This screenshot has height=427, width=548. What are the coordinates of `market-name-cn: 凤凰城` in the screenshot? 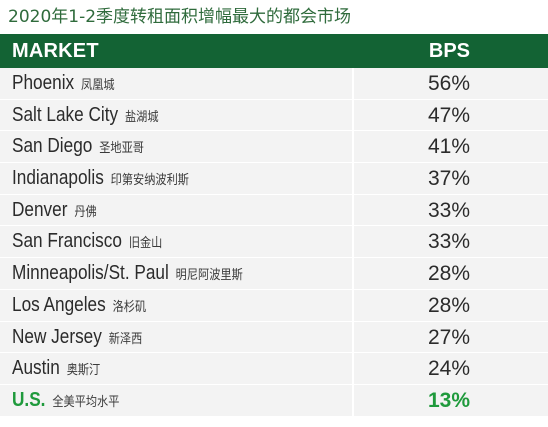 It's located at (98, 85).